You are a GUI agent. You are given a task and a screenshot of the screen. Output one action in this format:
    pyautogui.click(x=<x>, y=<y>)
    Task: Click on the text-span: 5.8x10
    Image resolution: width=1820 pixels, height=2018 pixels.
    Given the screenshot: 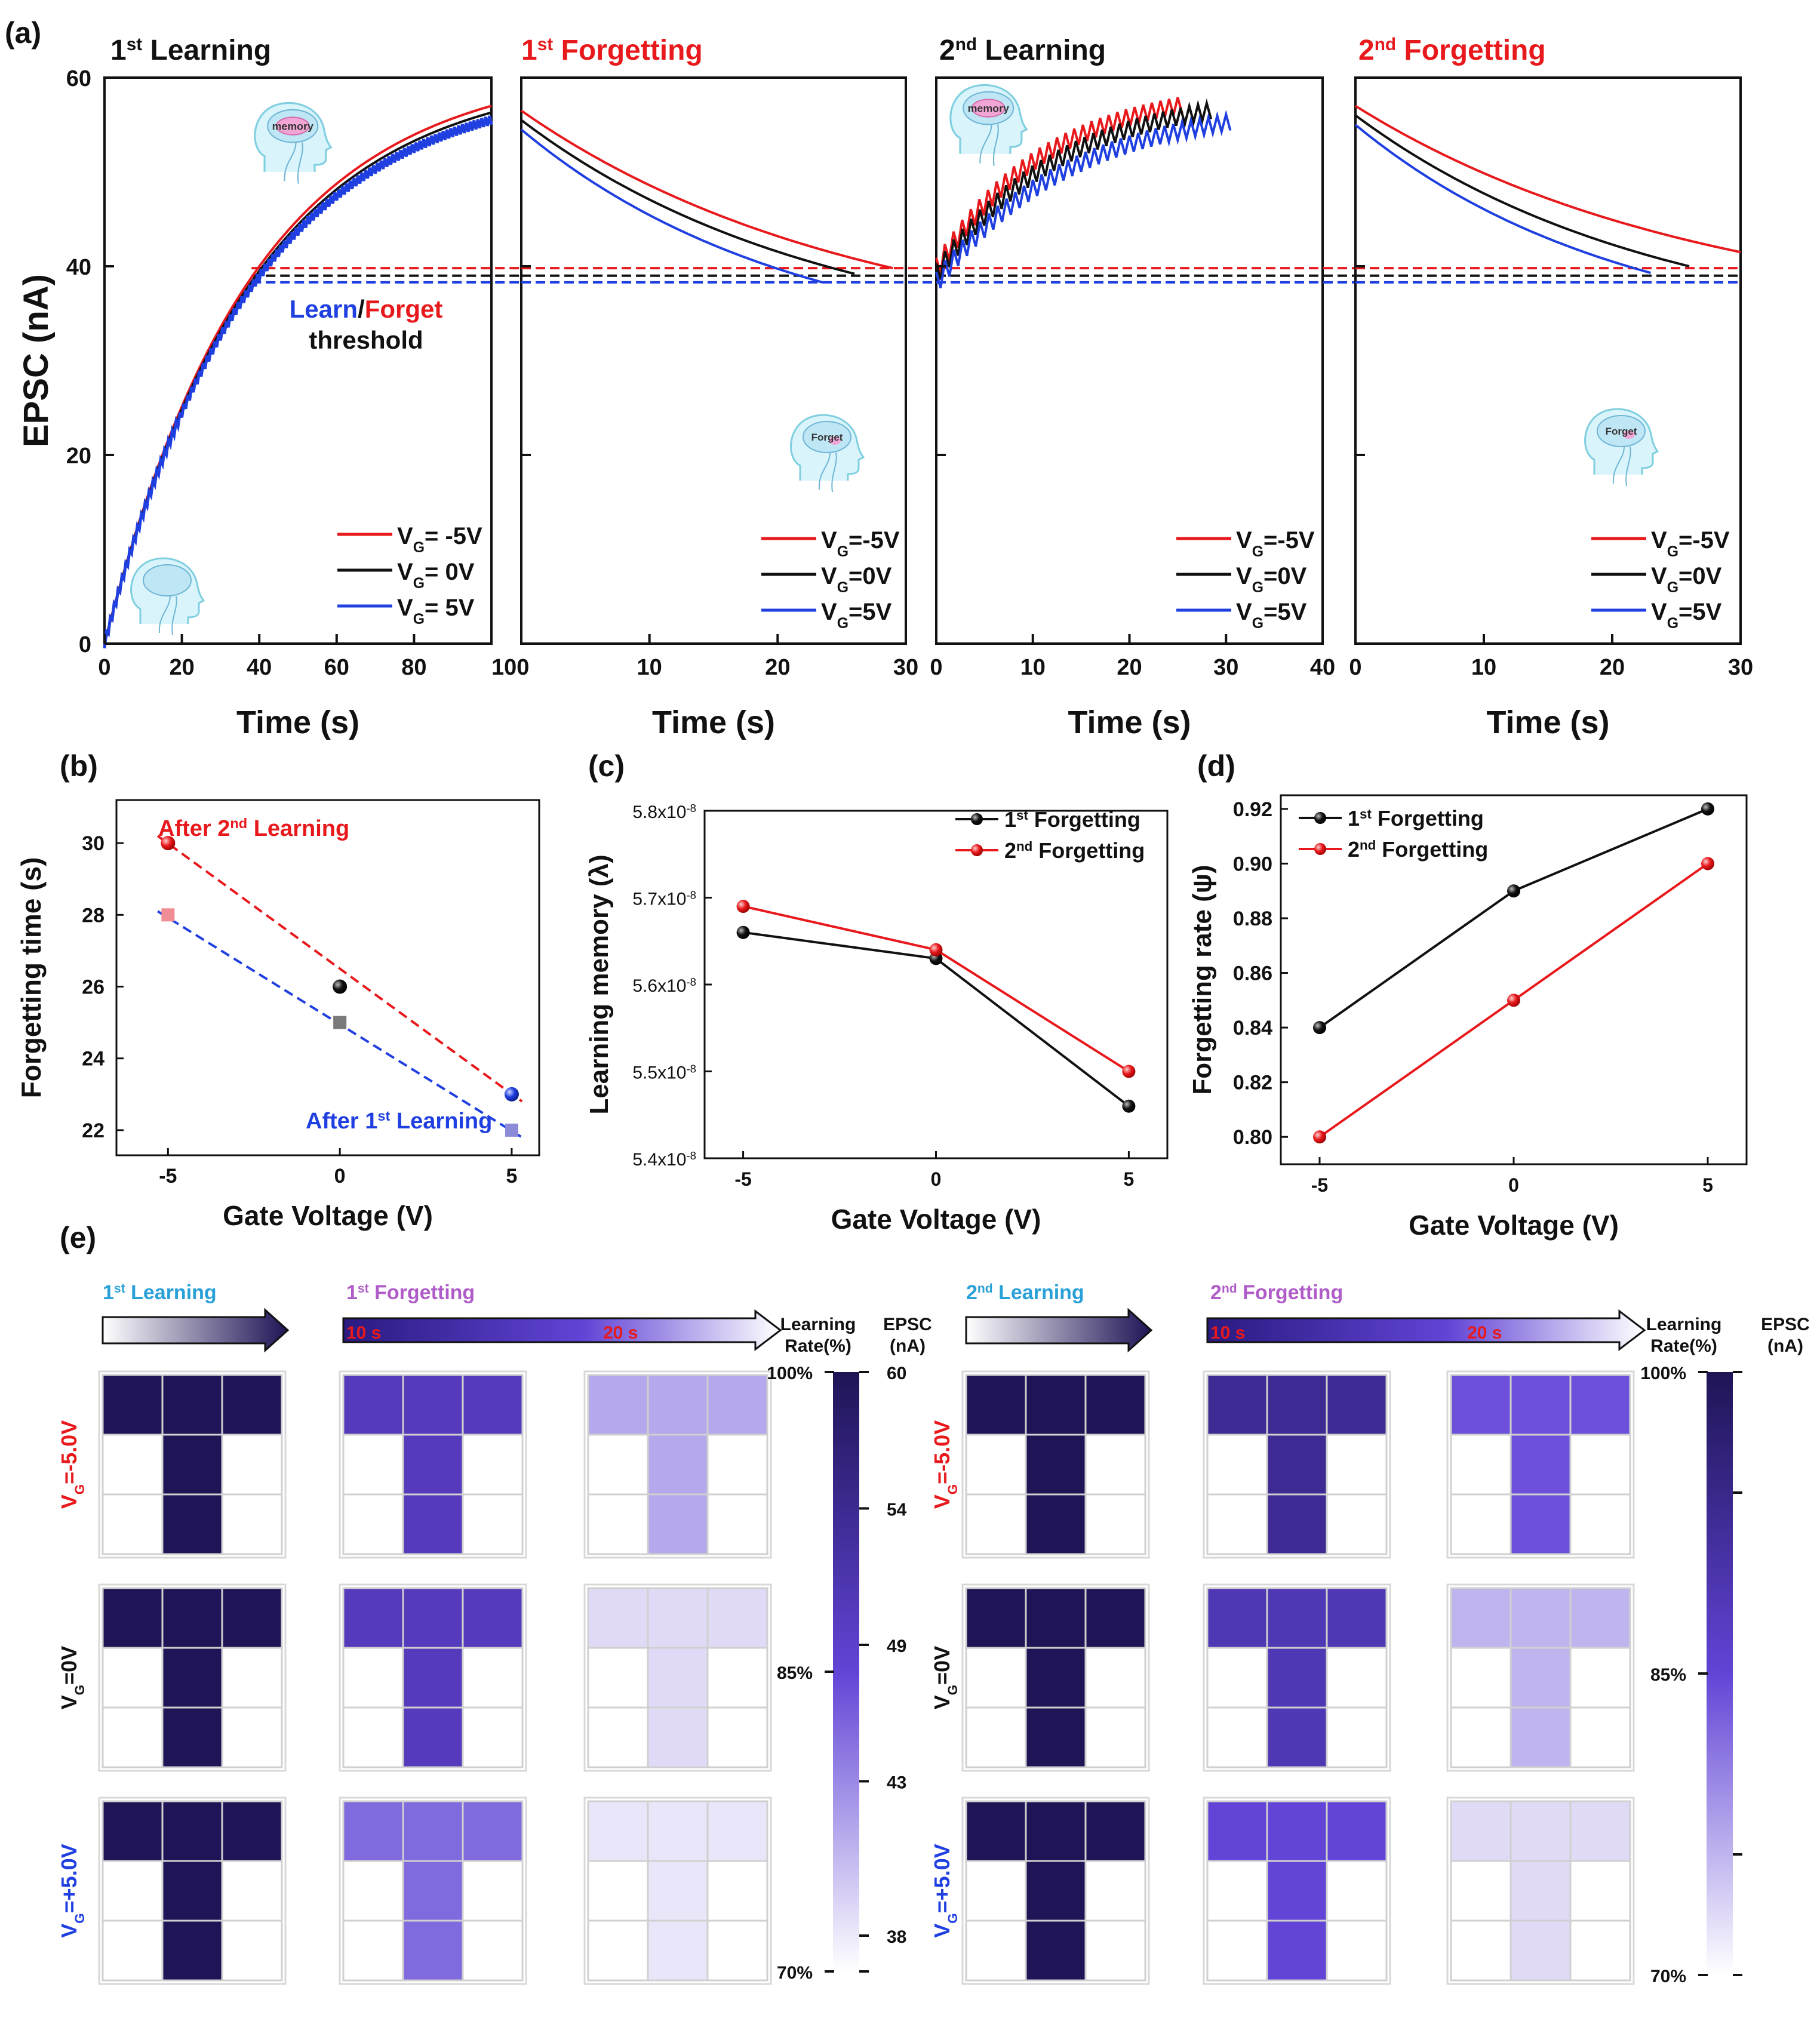 What is the action you would take?
    pyautogui.click(x=659, y=812)
    